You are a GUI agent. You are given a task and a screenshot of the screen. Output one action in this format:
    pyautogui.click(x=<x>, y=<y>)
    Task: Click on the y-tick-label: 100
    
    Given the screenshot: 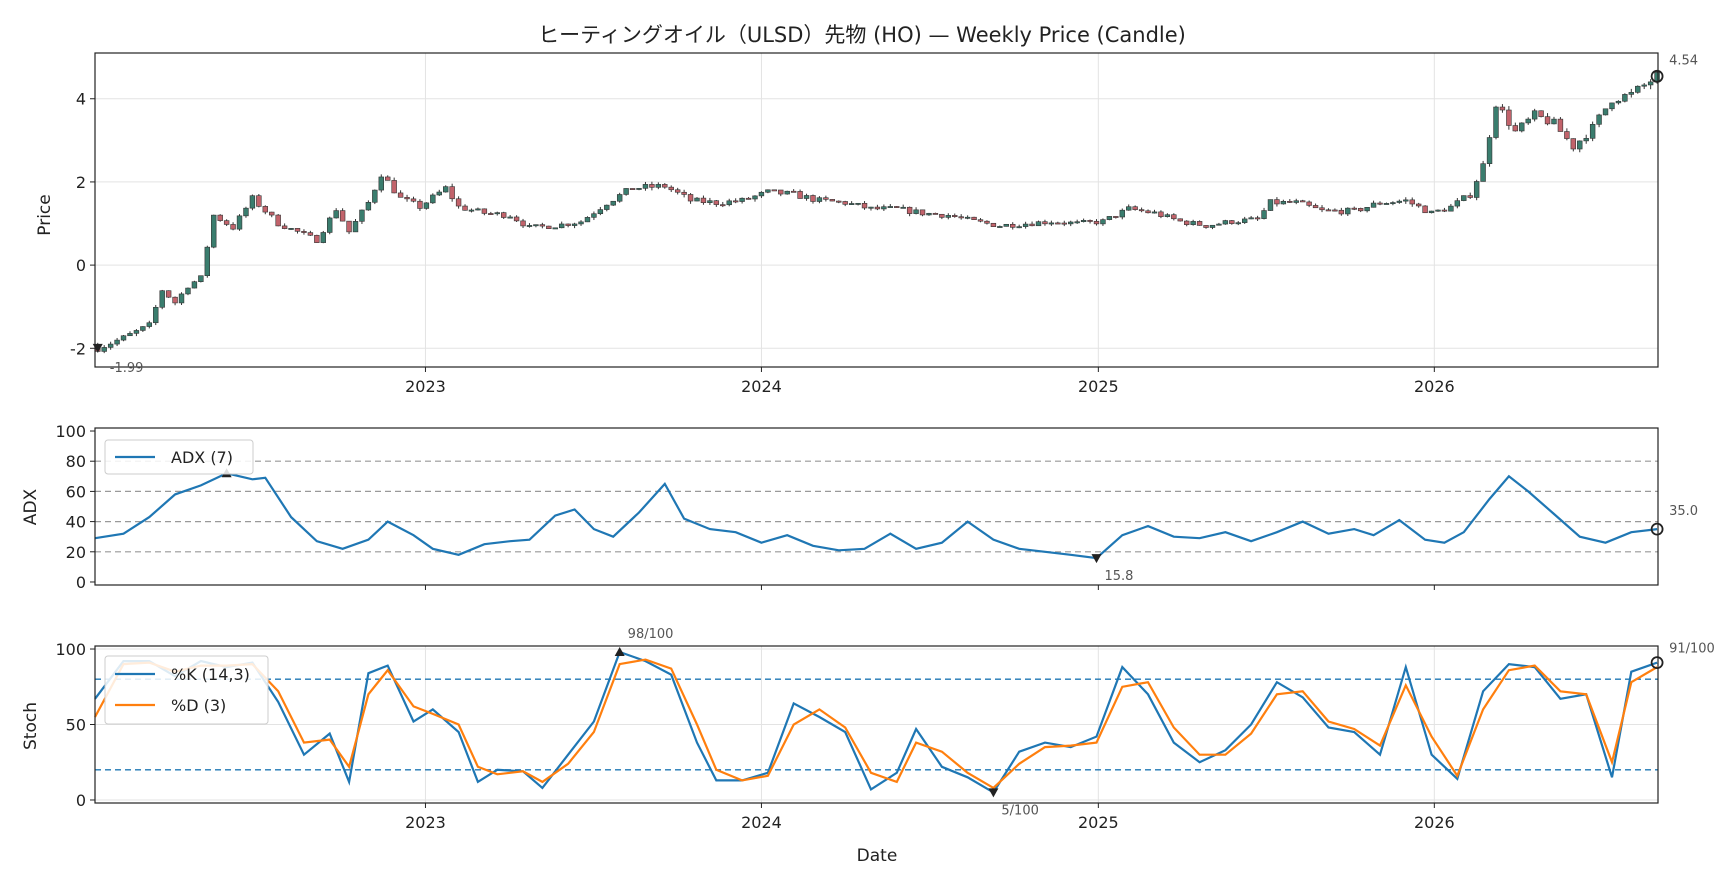 What is the action you would take?
    pyautogui.click(x=70, y=649)
    